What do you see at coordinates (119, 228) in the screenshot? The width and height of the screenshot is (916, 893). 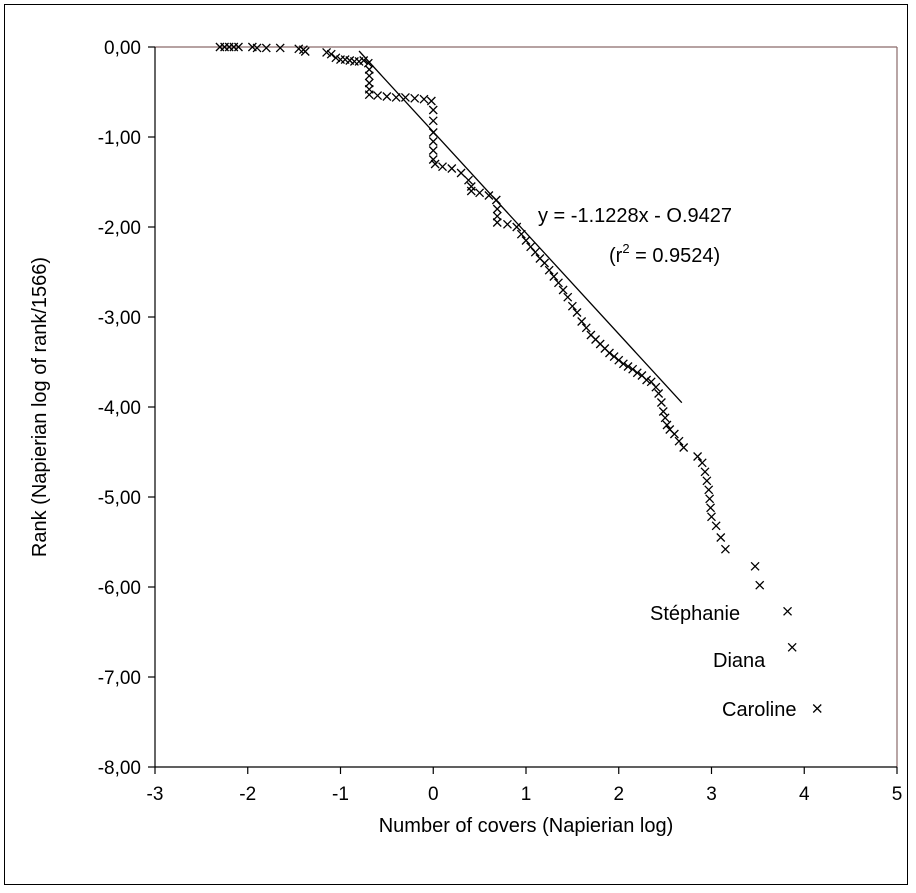 I see `y-tick-label: -2,00` at bounding box center [119, 228].